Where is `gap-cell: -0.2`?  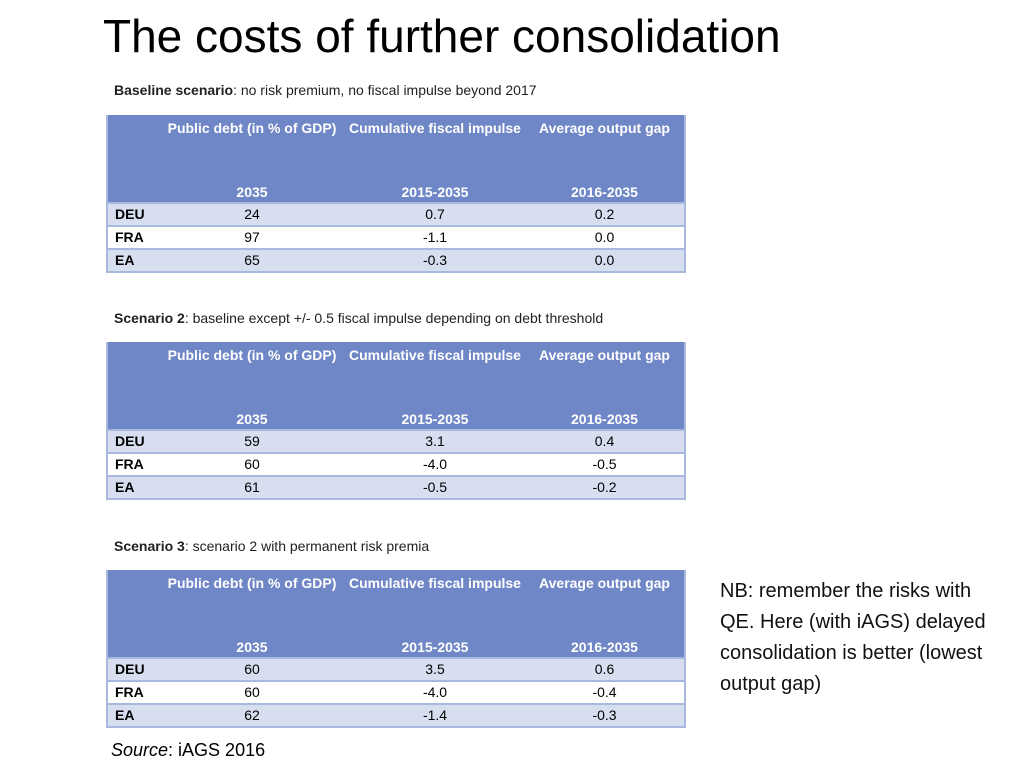
gap-cell: -0.2 is located at coordinates (605, 487).